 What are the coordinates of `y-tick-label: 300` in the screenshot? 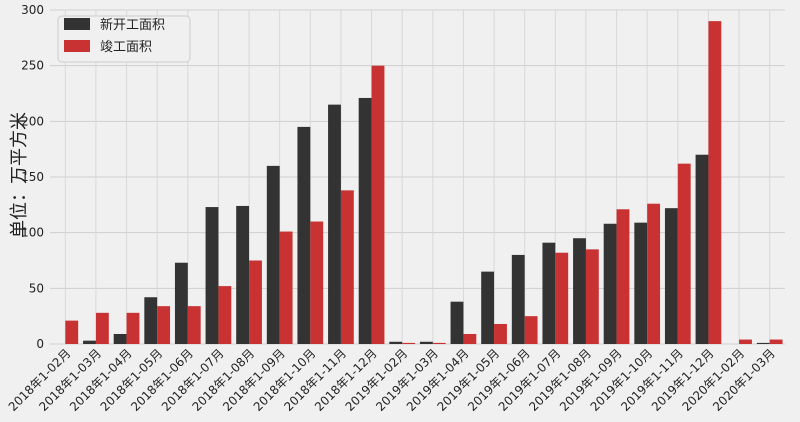 It's located at (32, 10).